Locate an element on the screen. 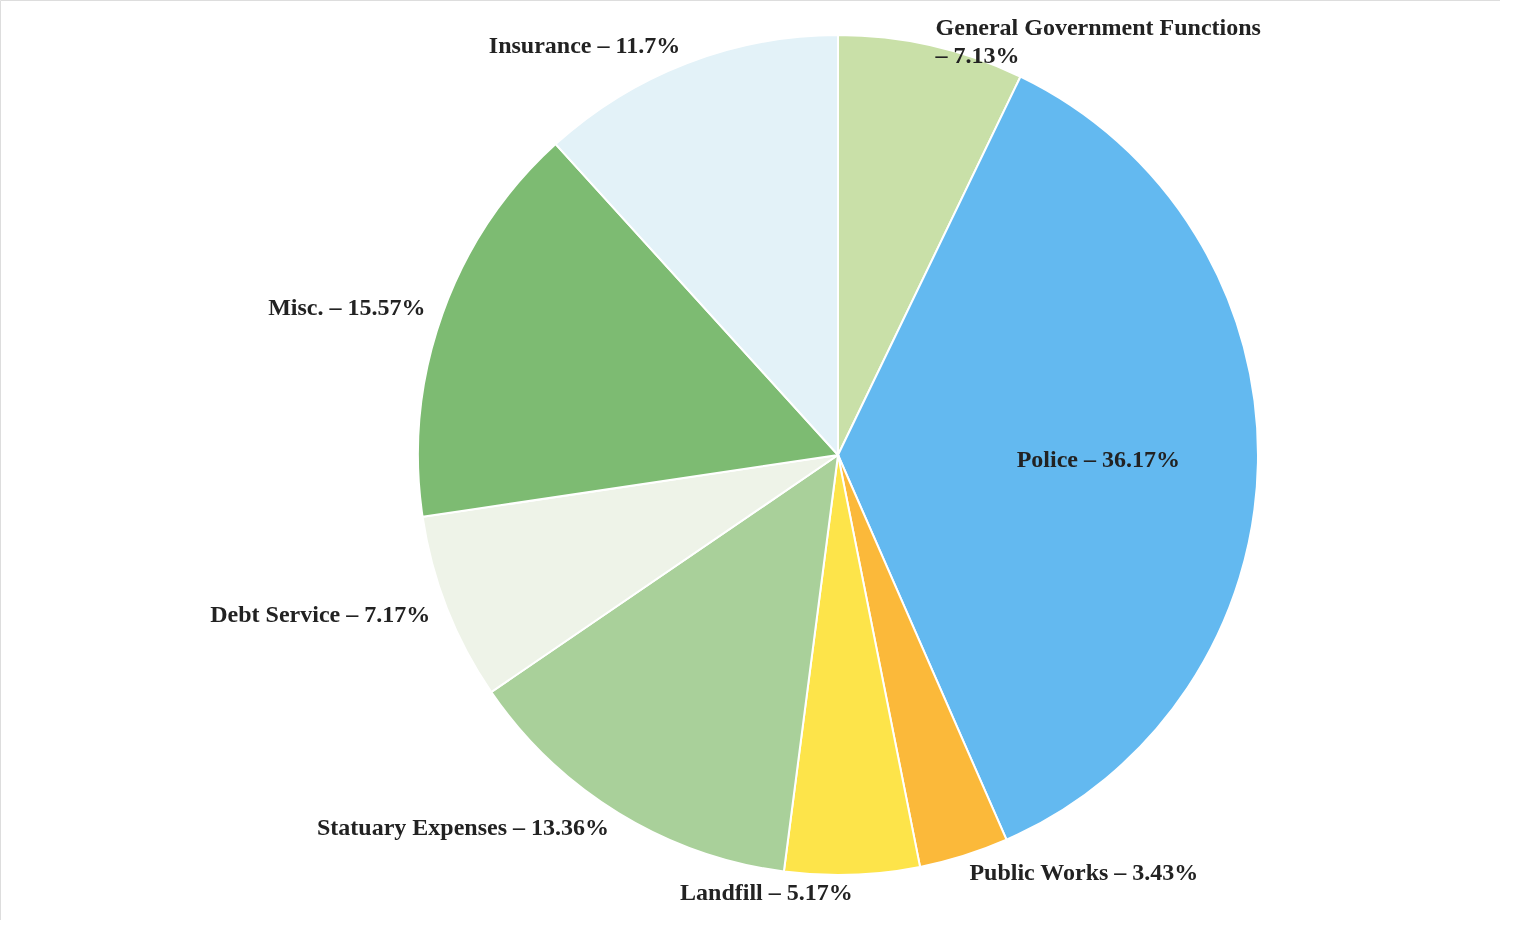 The height and width of the screenshot is (951, 1530). slice-label: Statuary Expenses – 13.36% is located at coordinates (462, 827).